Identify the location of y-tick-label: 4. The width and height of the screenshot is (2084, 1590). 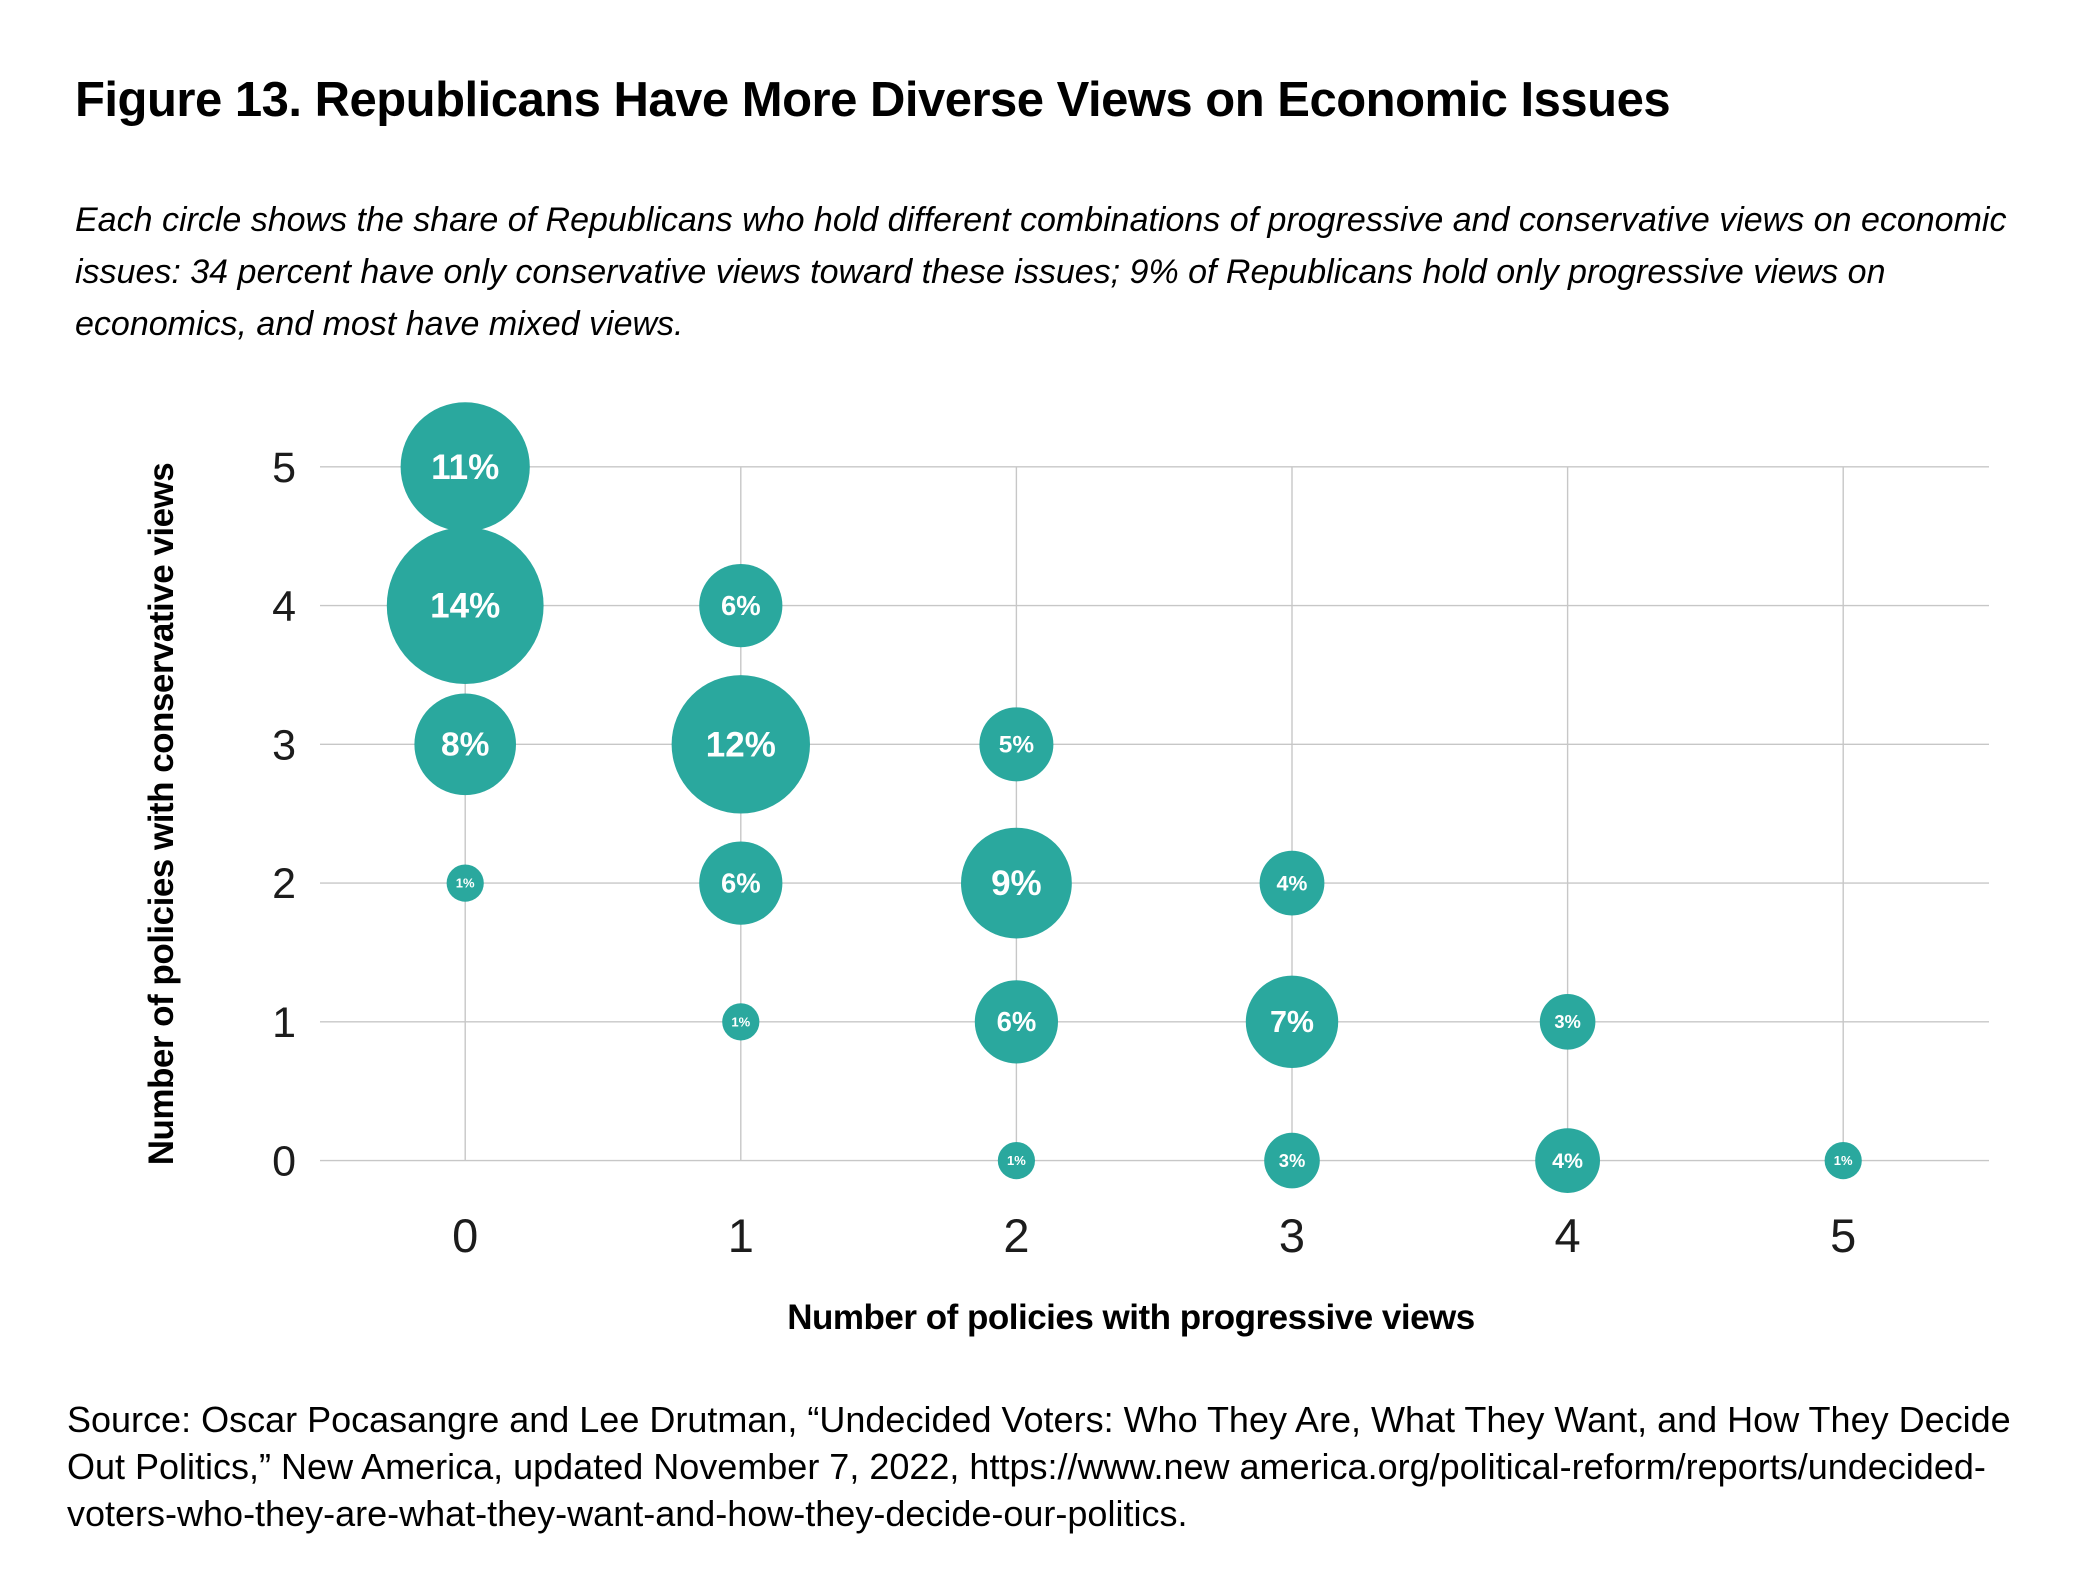
(284, 607).